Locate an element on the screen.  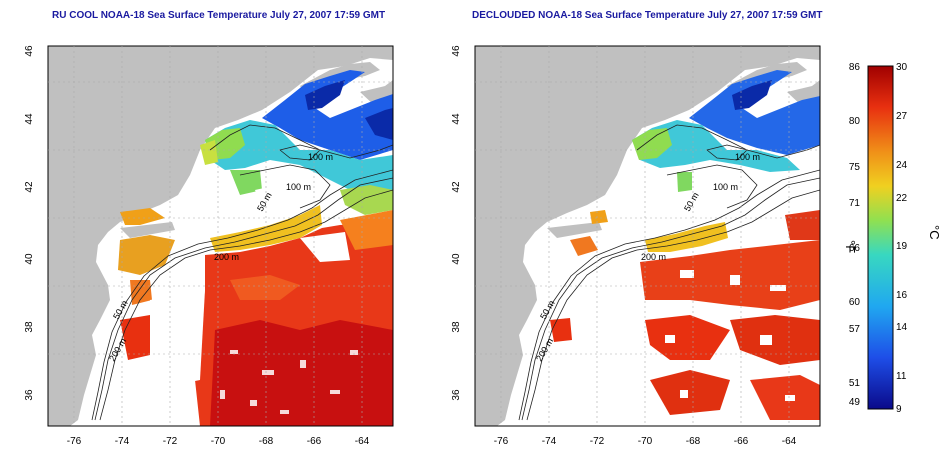
c-tick: 9 is located at coordinates (899, 409).